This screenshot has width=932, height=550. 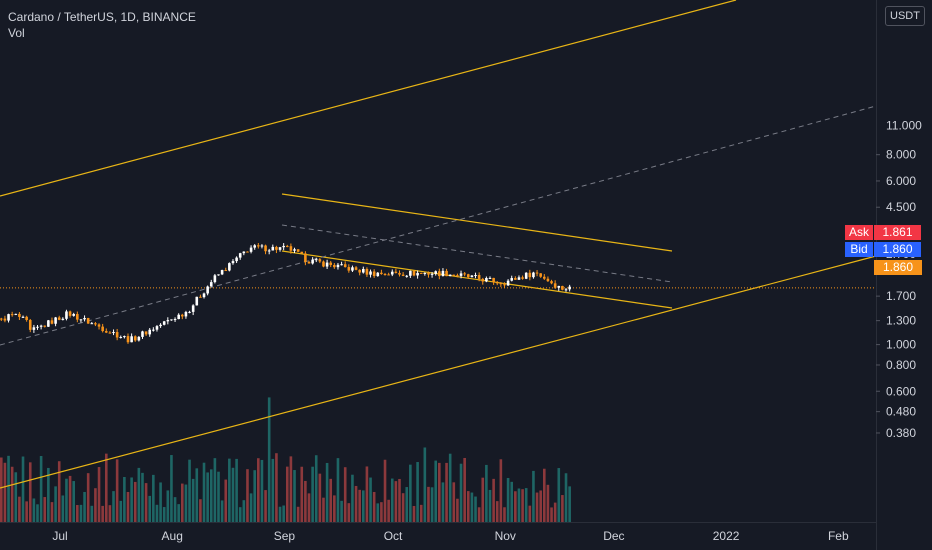 What do you see at coordinates (901, 207) in the screenshot?
I see `price-axis-label: 4.500` at bounding box center [901, 207].